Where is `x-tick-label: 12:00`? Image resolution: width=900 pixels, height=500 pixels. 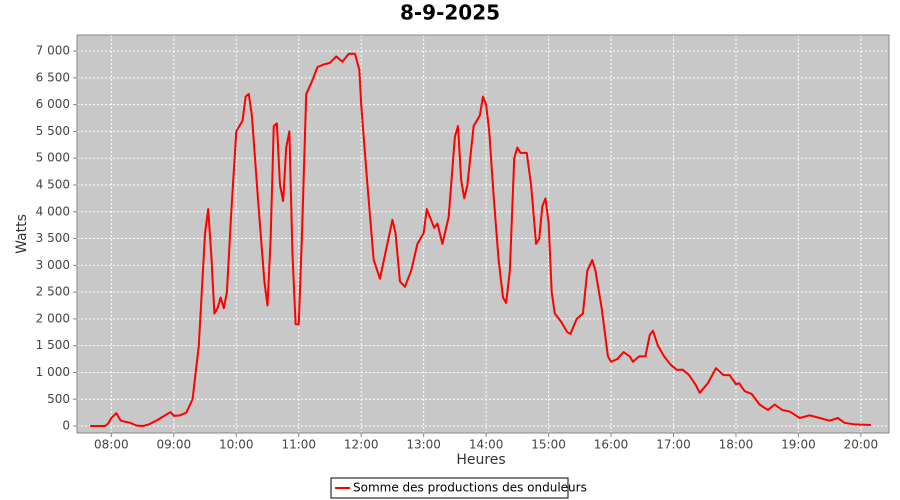 x-tick-label: 12:00 is located at coordinates (361, 445).